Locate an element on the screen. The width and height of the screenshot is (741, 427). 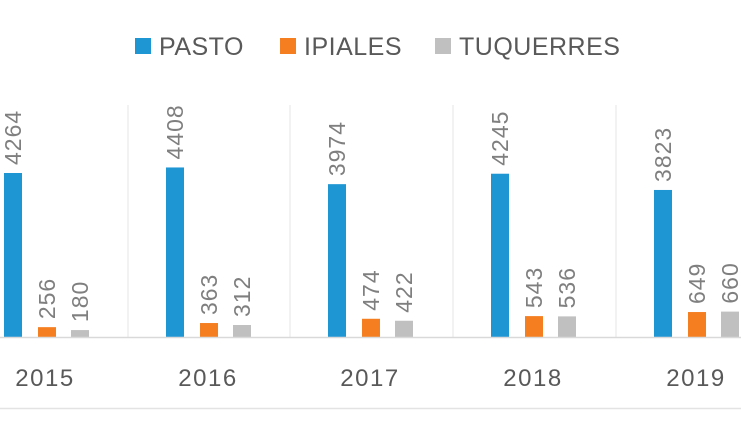
bar-ipiales-2015 is located at coordinates (47, 332).